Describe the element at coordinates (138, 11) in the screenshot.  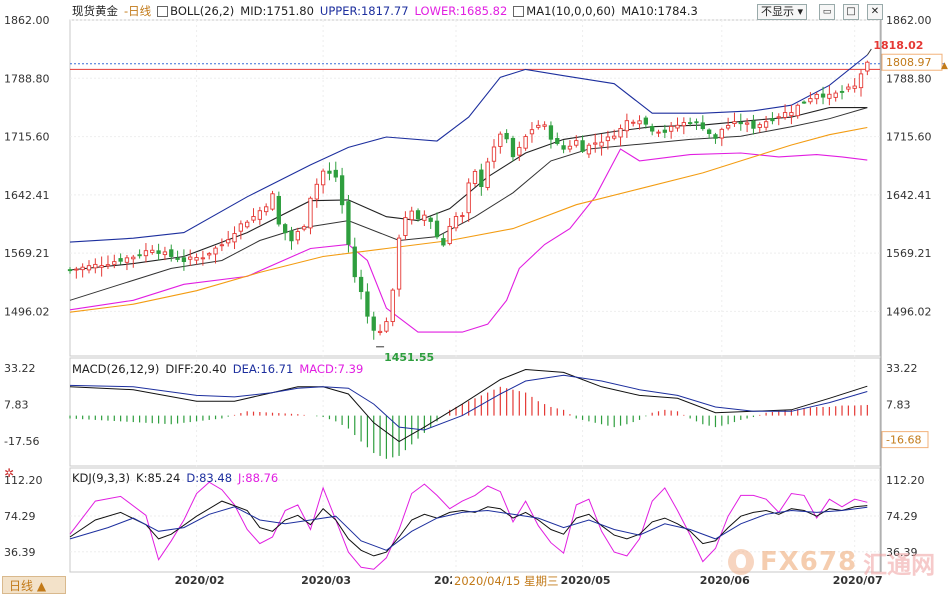
I see `period-label: -日线` at that location.